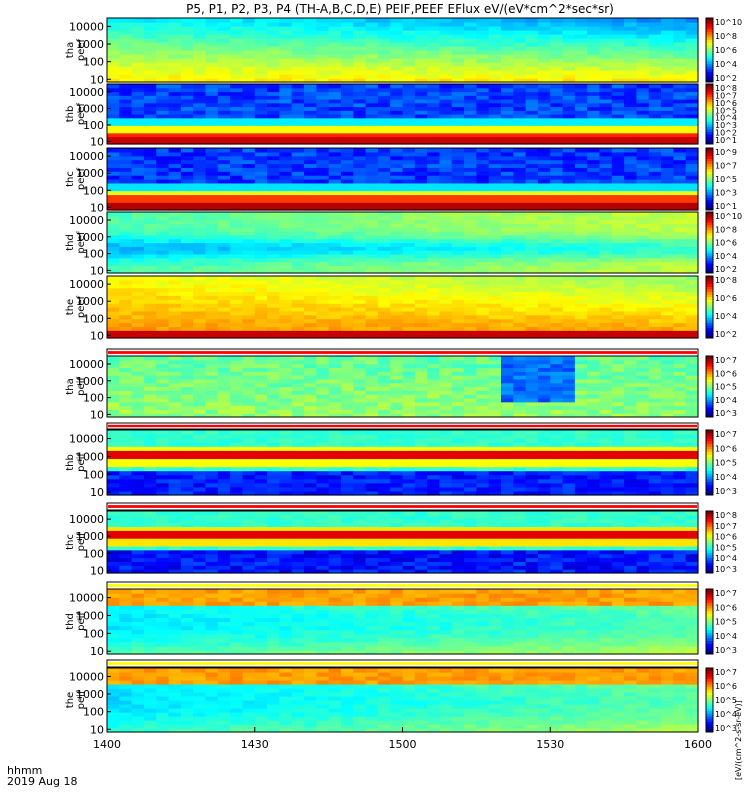 The image size is (750, 800). I want to click on colorbar-tick-label: 10^6, so click(726, 243).